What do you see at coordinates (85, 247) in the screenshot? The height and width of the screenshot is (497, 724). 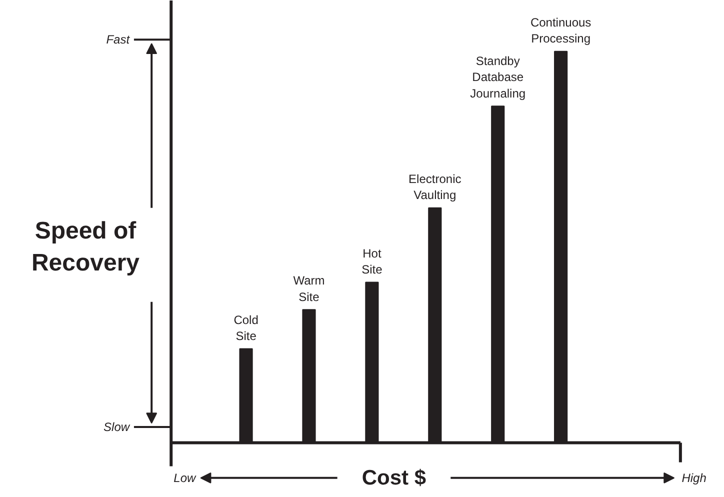 I see `y-axis-title: Speed of Recovery` at bounding box center [85, 247].